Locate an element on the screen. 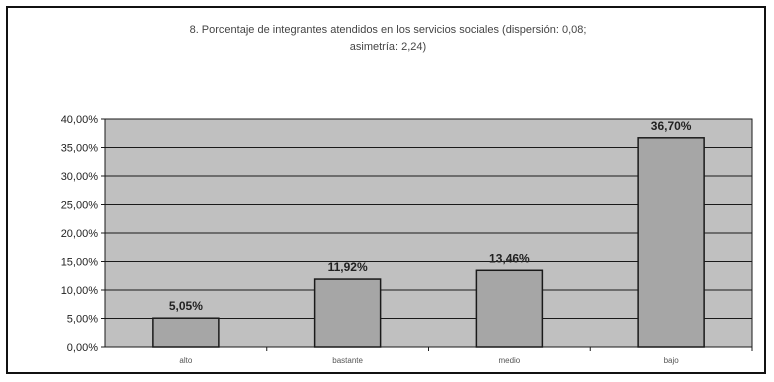 The height and width of the screenshot is (382, 774). y-tick-label: 10,00% is located at coordinates (80, 291).